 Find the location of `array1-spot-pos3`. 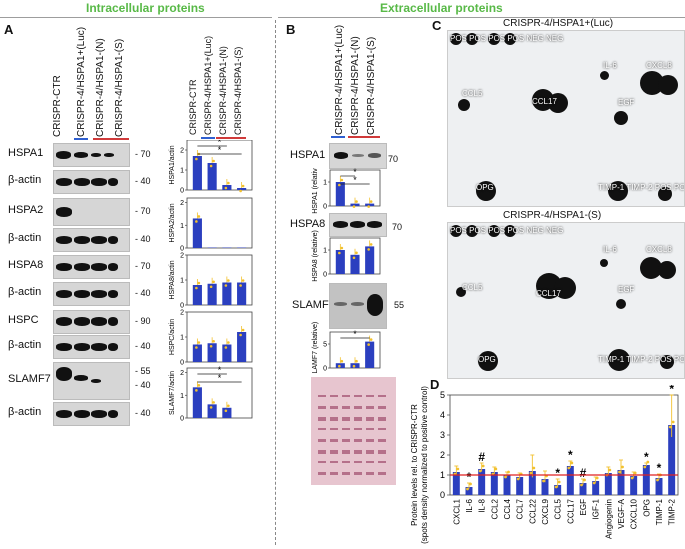

array1-spot-pos3 is located at coordinates (494, 39).